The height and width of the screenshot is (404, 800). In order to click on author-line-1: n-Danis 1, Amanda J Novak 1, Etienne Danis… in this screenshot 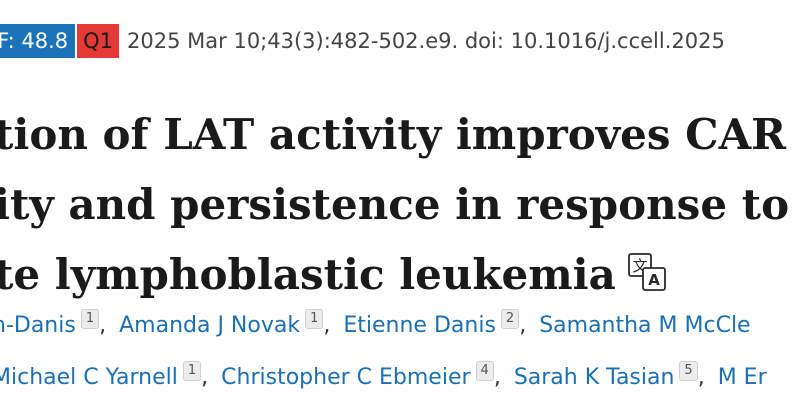, I will do `click(383, 326)`.